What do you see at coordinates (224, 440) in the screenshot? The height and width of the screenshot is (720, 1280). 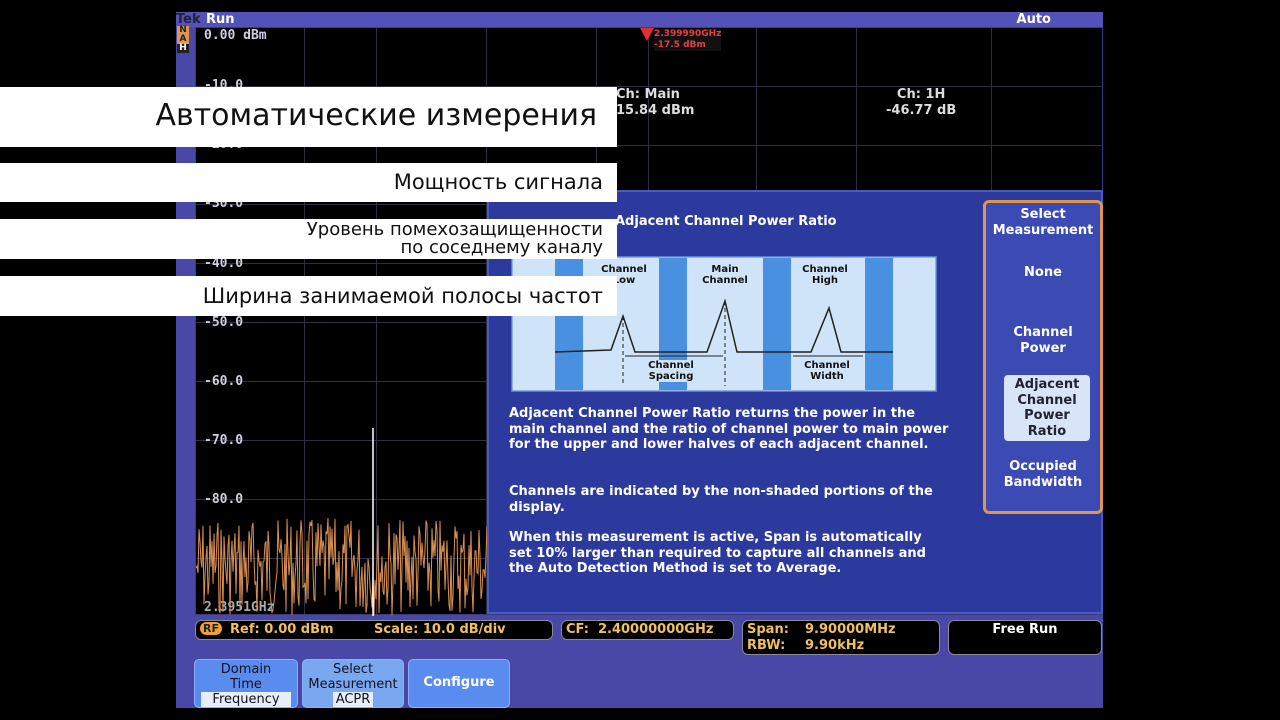 I see `y-tick: -70.0` at bounding box center [224, 440].